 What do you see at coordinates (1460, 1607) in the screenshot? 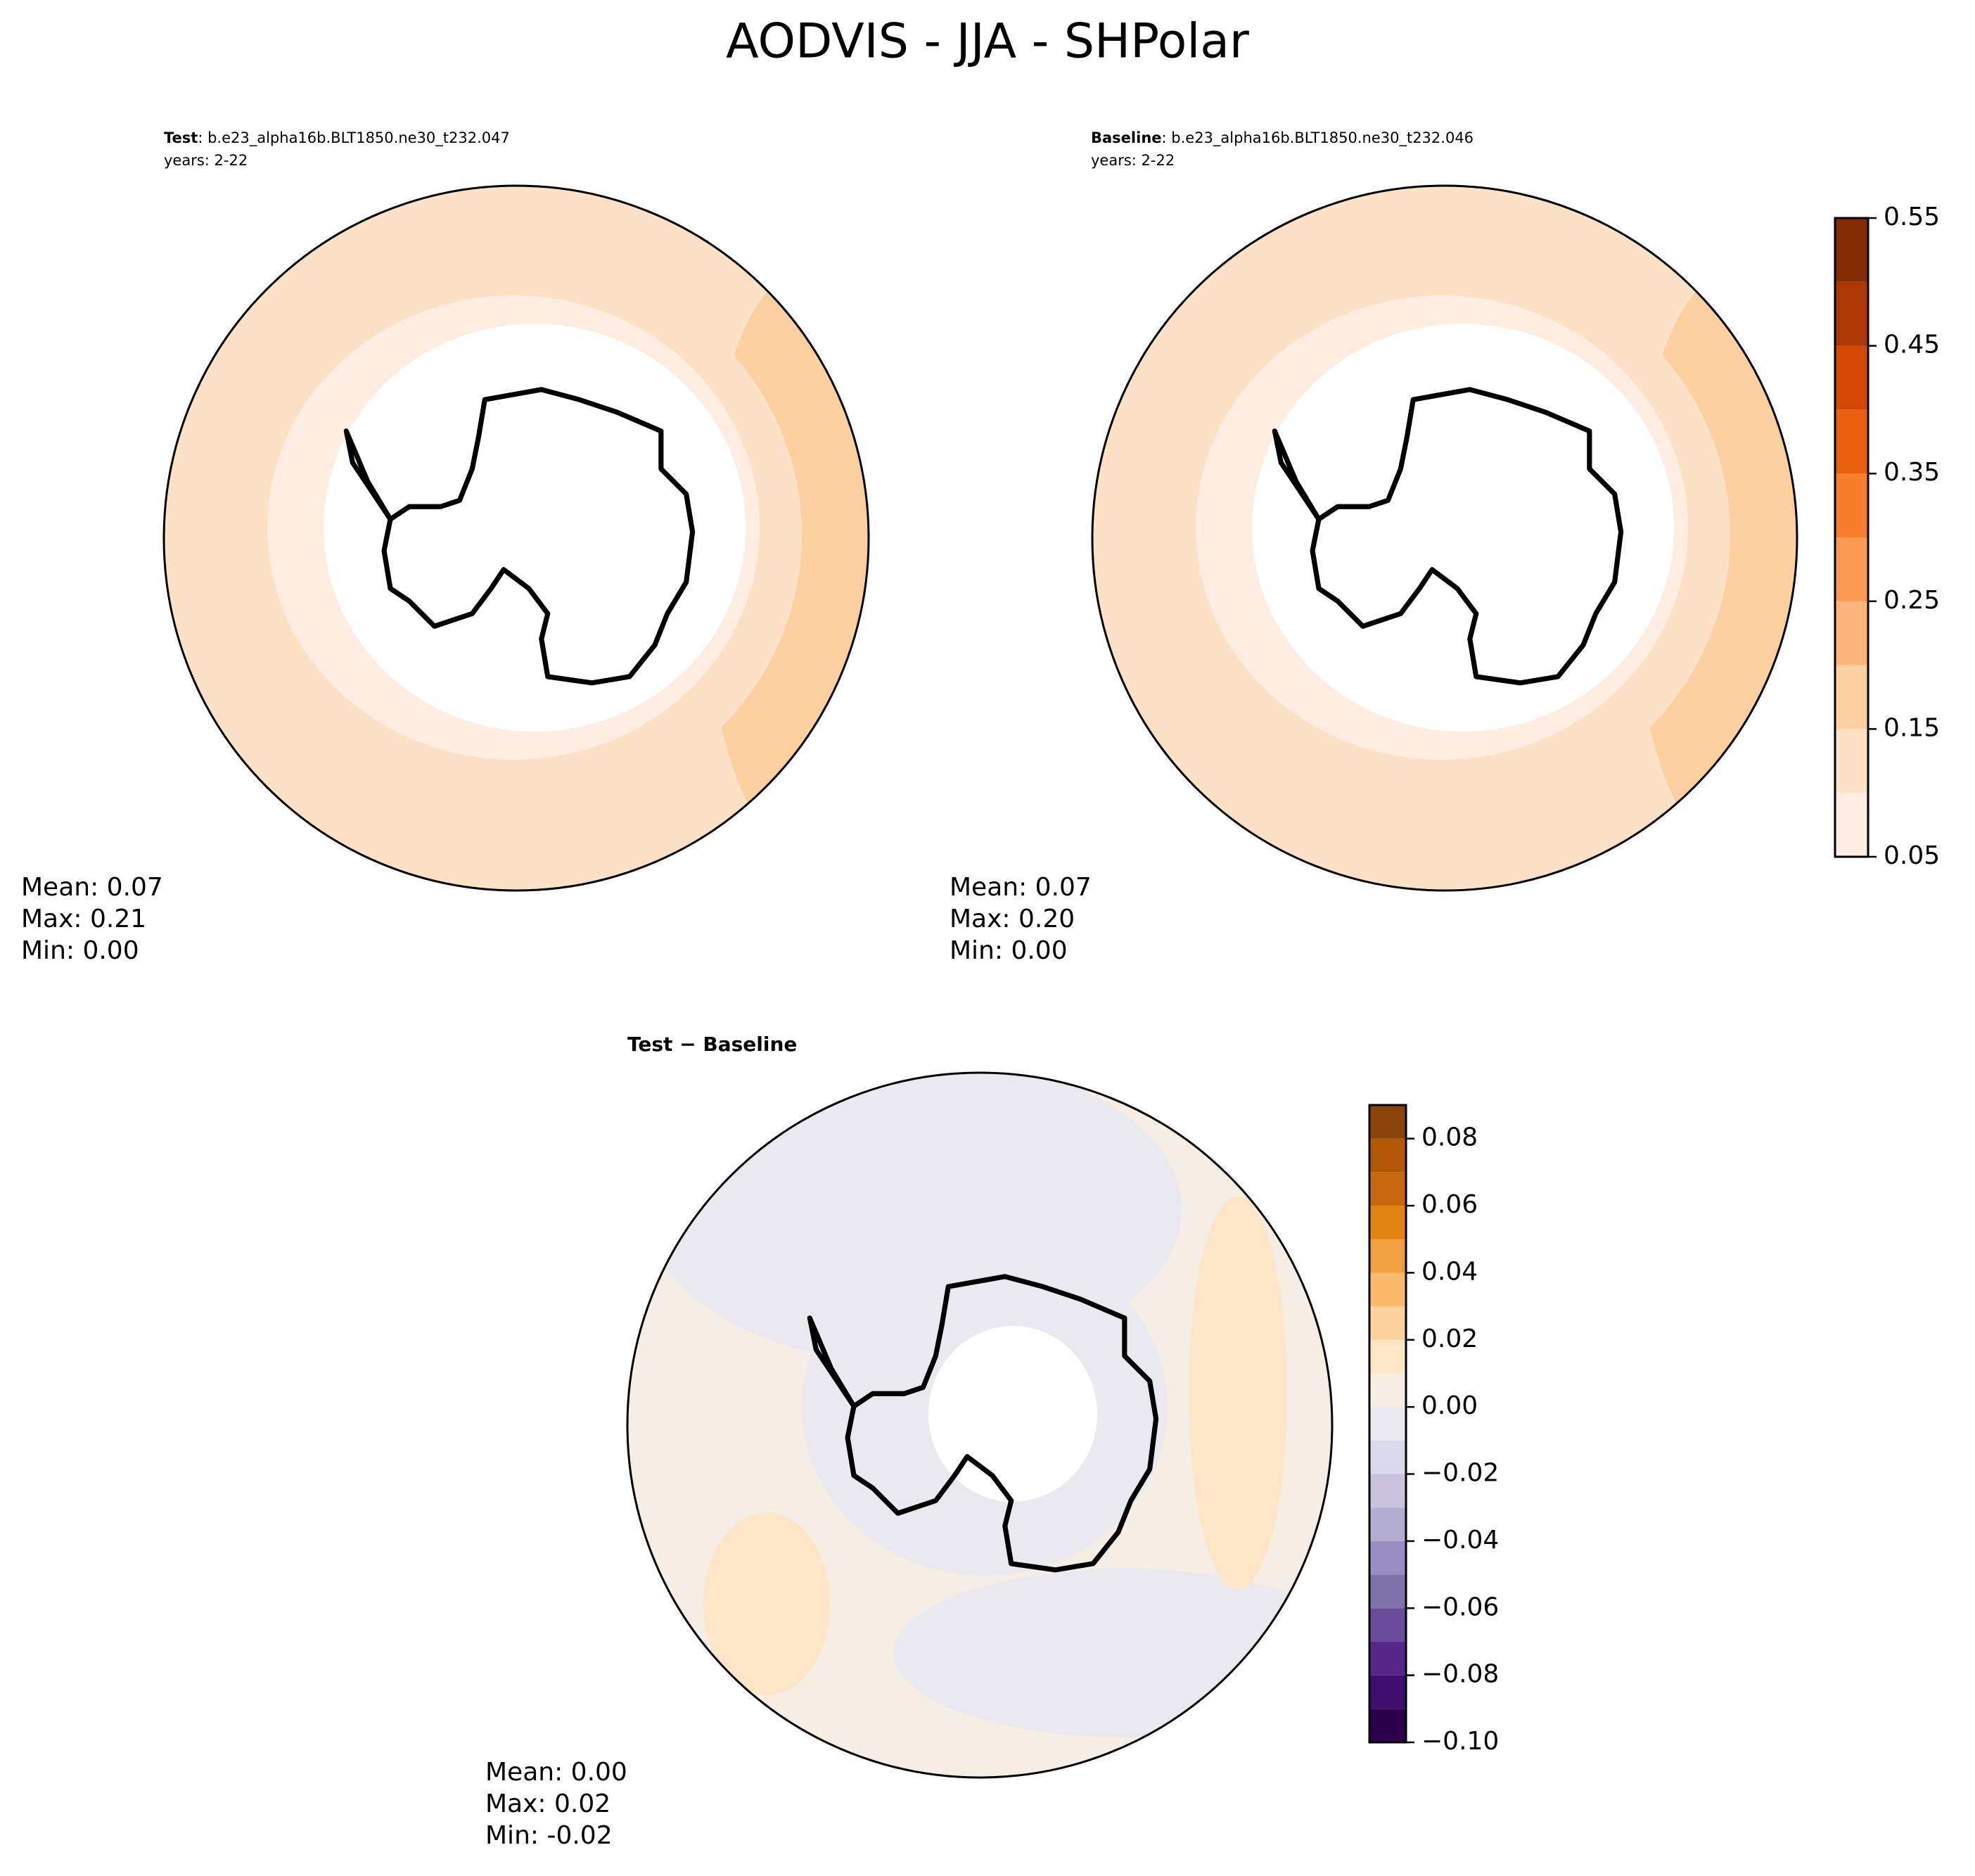
I see `colorbar-tick-label: −0.06` at bounding box center [1460, 1607].